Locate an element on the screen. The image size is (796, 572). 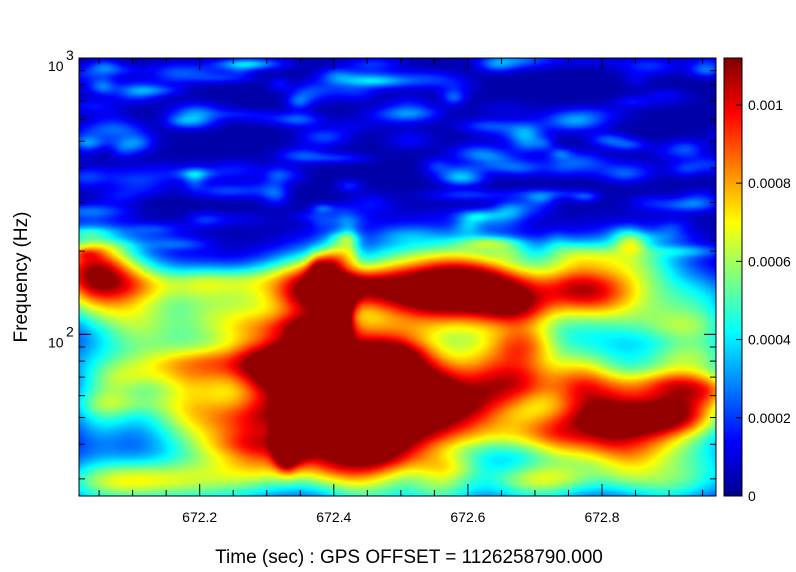
x-tick-label: 672.4 is located at coordinates (333, 517).